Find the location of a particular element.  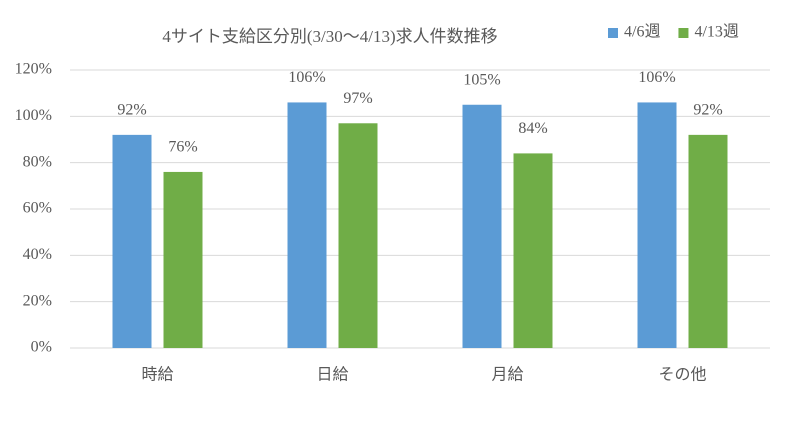

chart-title: 4サイト支給区分別(3/30～4/13)求人件数推移 is located at coordinates (329, 36).